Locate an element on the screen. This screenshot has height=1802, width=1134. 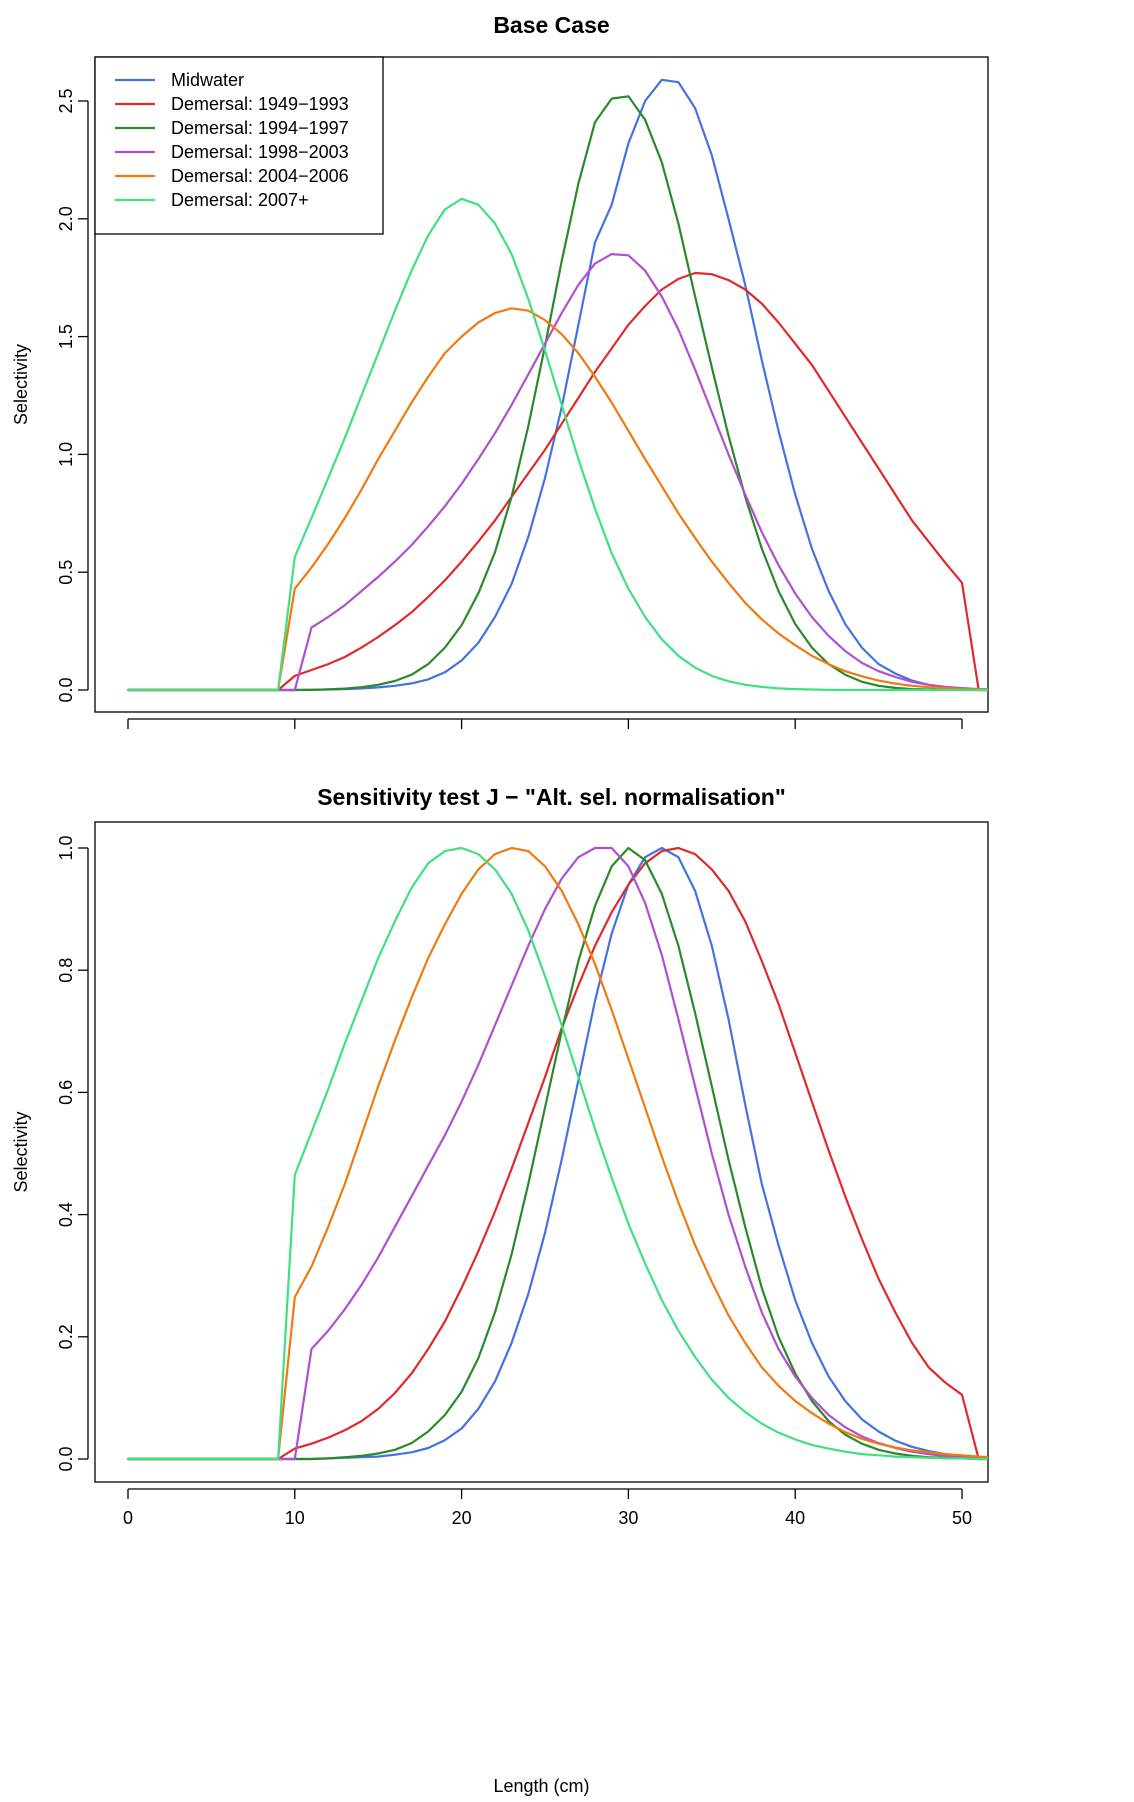
legend-item-demersal-2007: Demersal: 2007+ is located at coordinates (212, 200).